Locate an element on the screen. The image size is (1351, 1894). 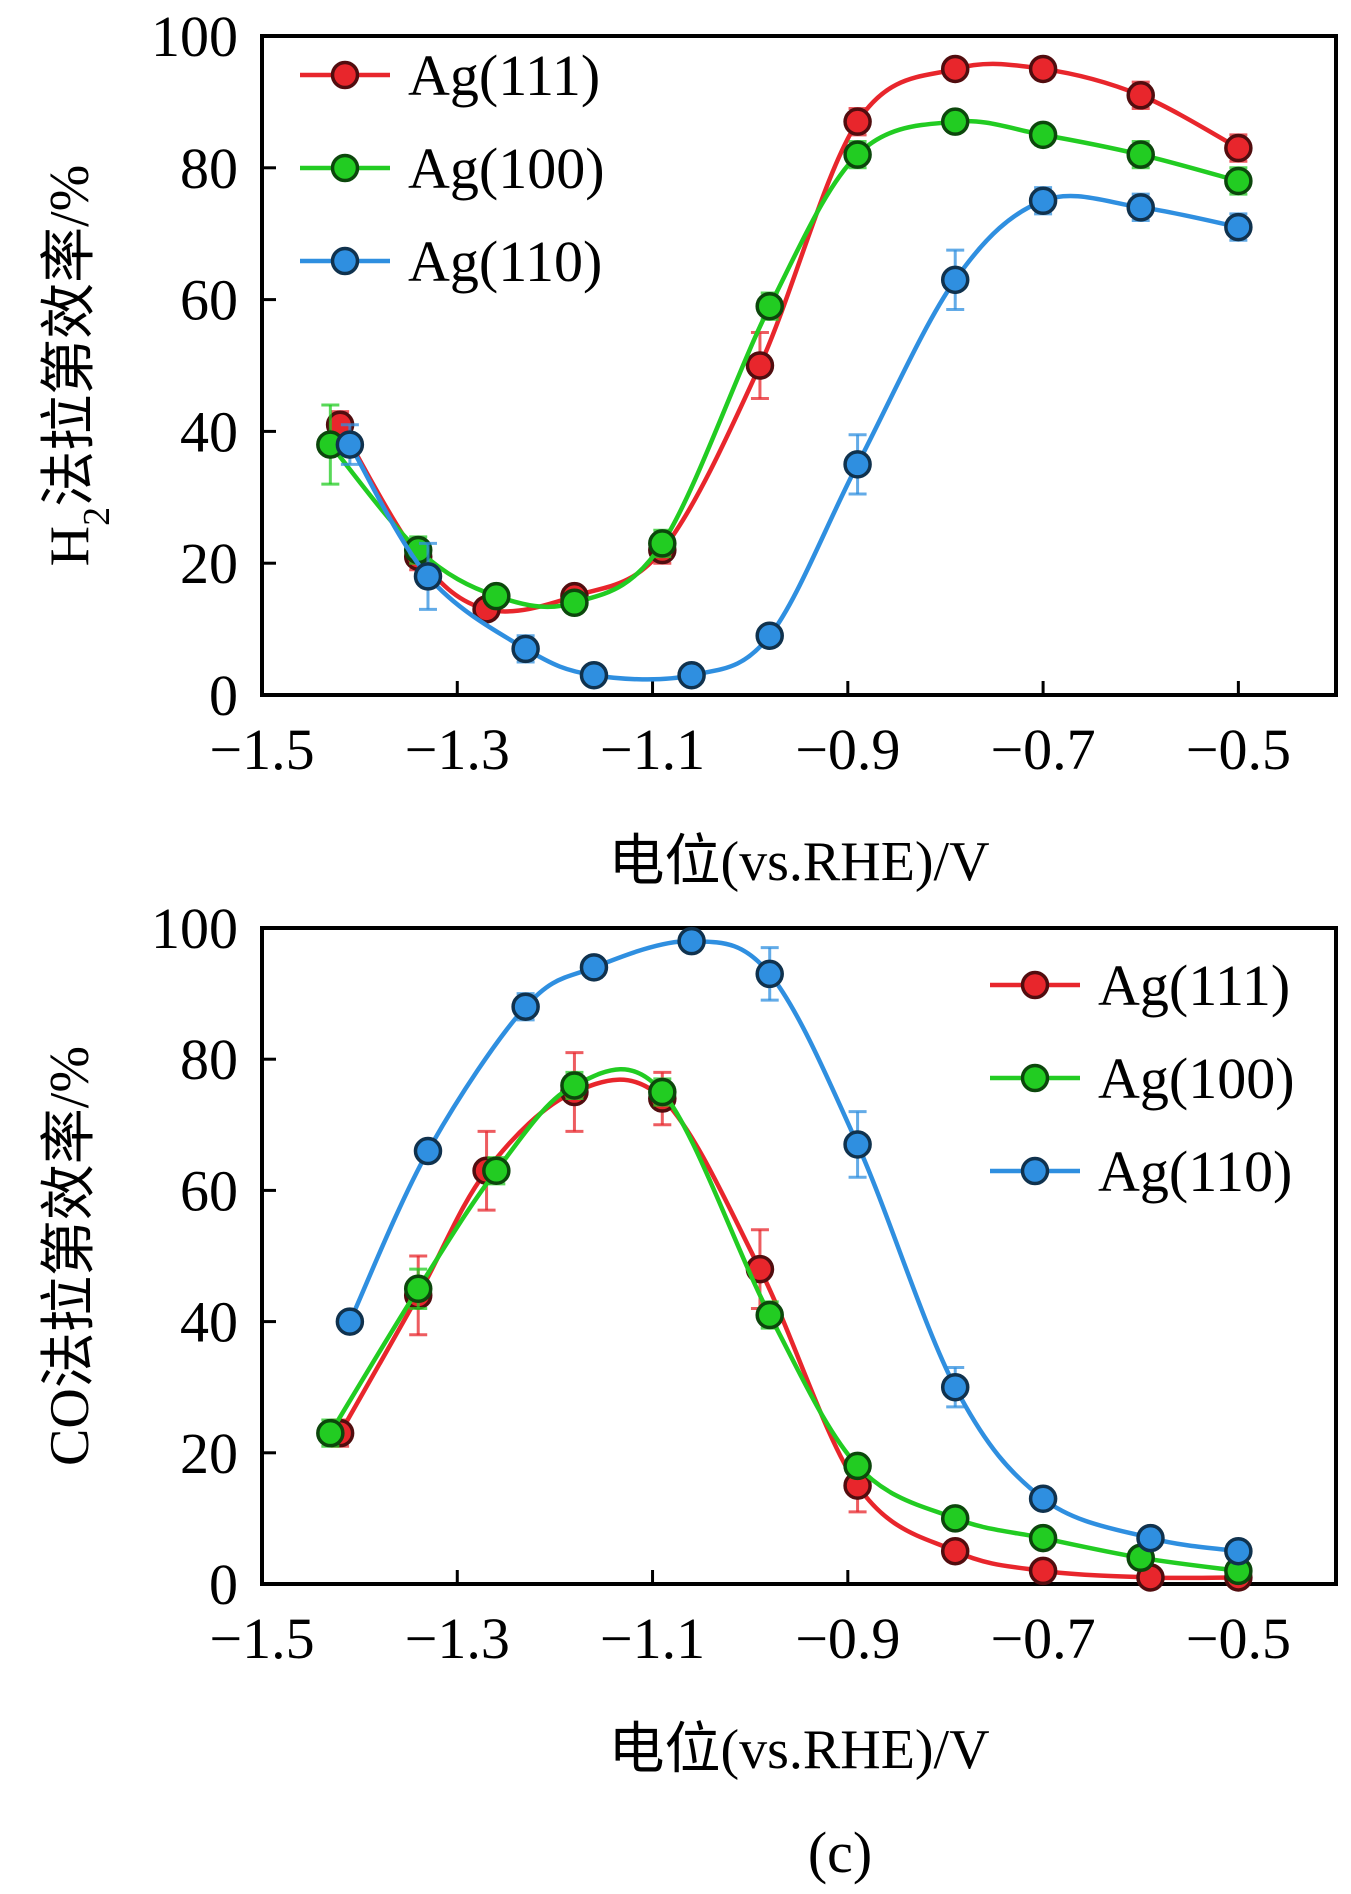
y-tick-label: 80 is located at coordinates (209, 168).